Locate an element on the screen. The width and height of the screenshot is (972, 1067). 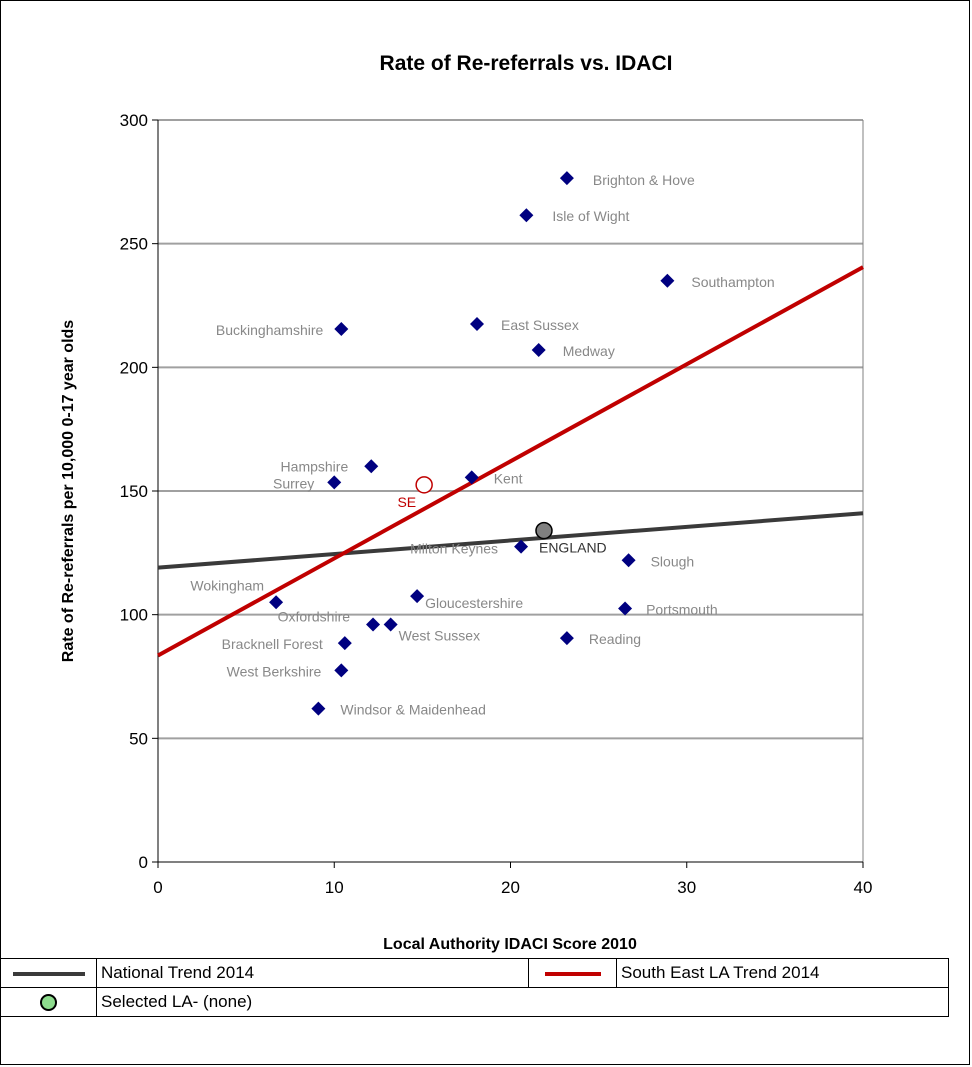
legend-label-selected: Selected LA- (none) is located at coordinates (522, 1002).